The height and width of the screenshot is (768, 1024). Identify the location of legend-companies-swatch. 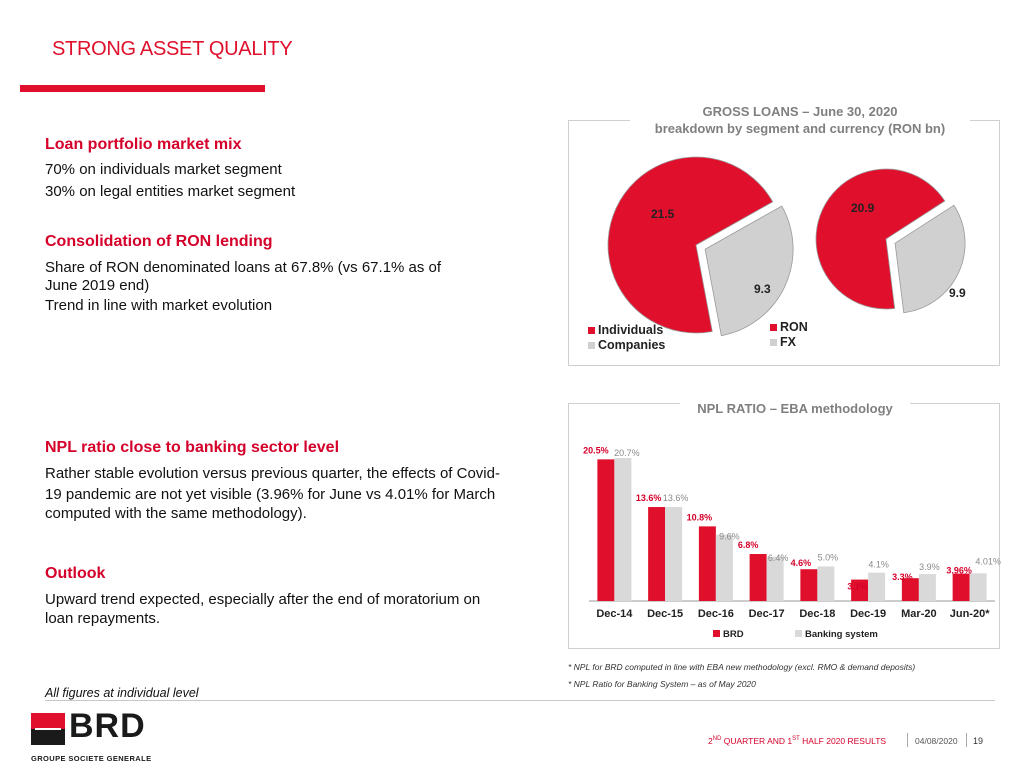
(591, 345).